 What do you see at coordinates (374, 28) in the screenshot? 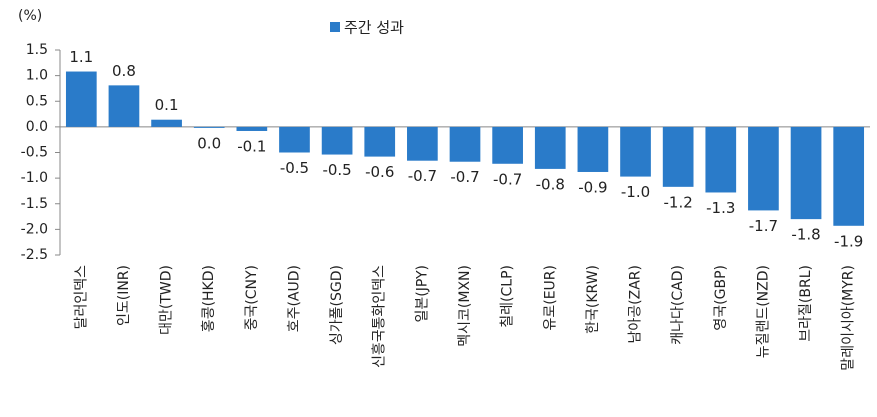
I see `legend-label: 주간 성과` at bounding box center [374, 28].